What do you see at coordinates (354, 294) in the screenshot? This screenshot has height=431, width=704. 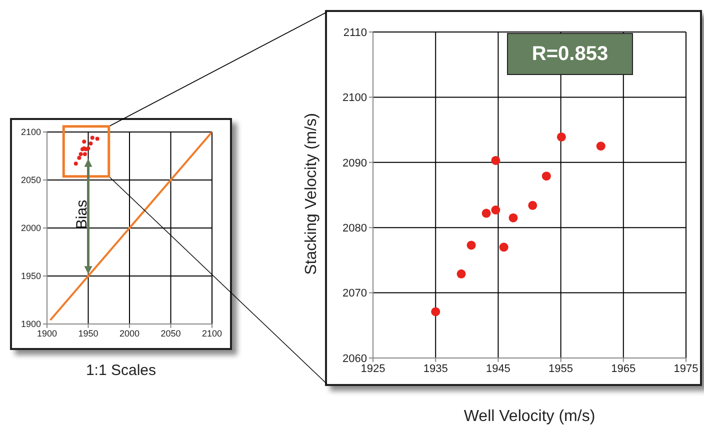 I see `y-tick-label: 2070` at bounding box center [354, 294].